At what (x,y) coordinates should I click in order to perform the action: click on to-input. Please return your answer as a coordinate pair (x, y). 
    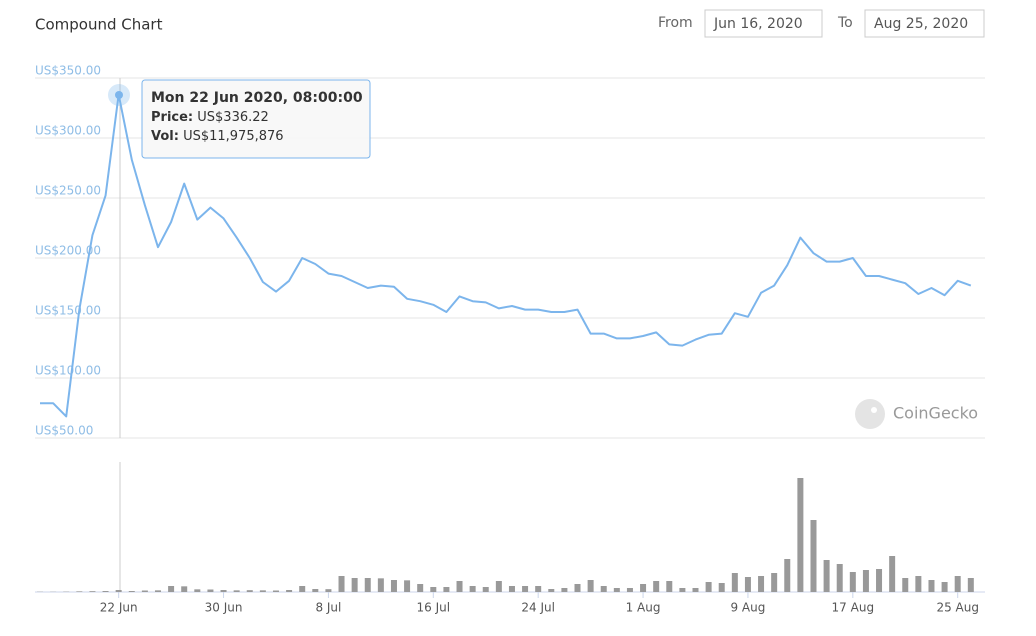
    Looking at the image, I should click on (924, 23).